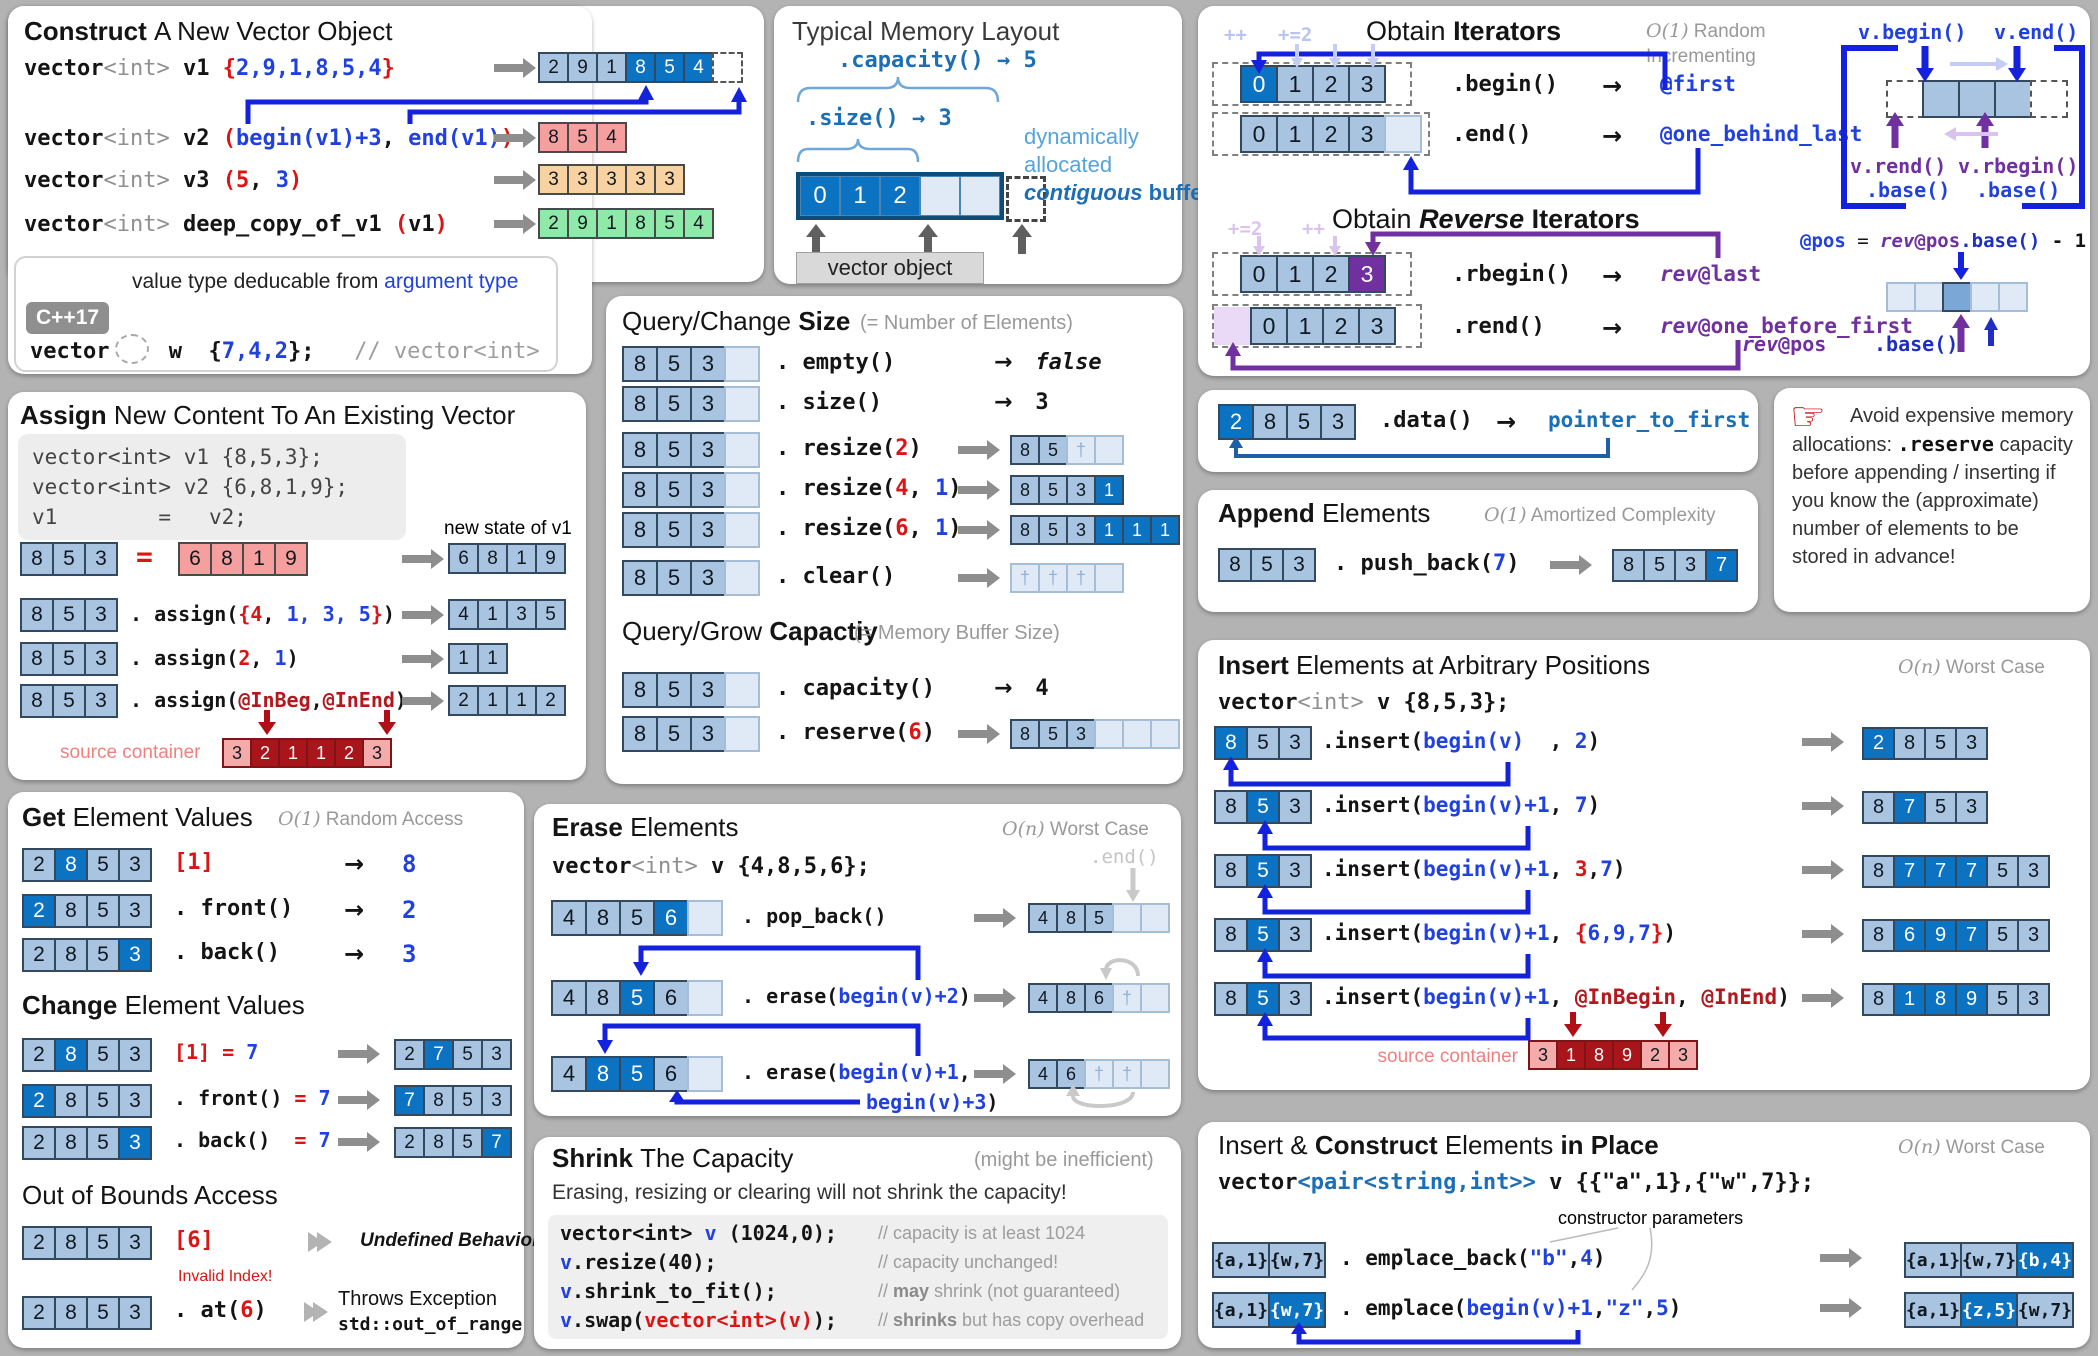  What do you see at coordinates (196, 138) in the screenshot?
I see `token: v2` at bounding box center [196, 138].